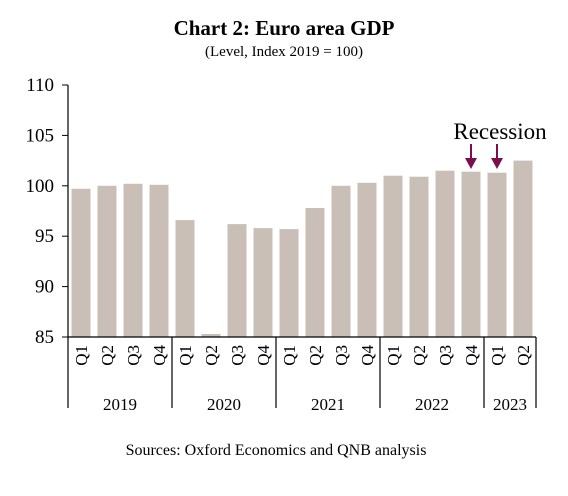  What do you see at coordinates (284, 28) in the screenshot?
I see `chart-title: Chart 2: Euro area GDP` at bounding box center [284, 28].